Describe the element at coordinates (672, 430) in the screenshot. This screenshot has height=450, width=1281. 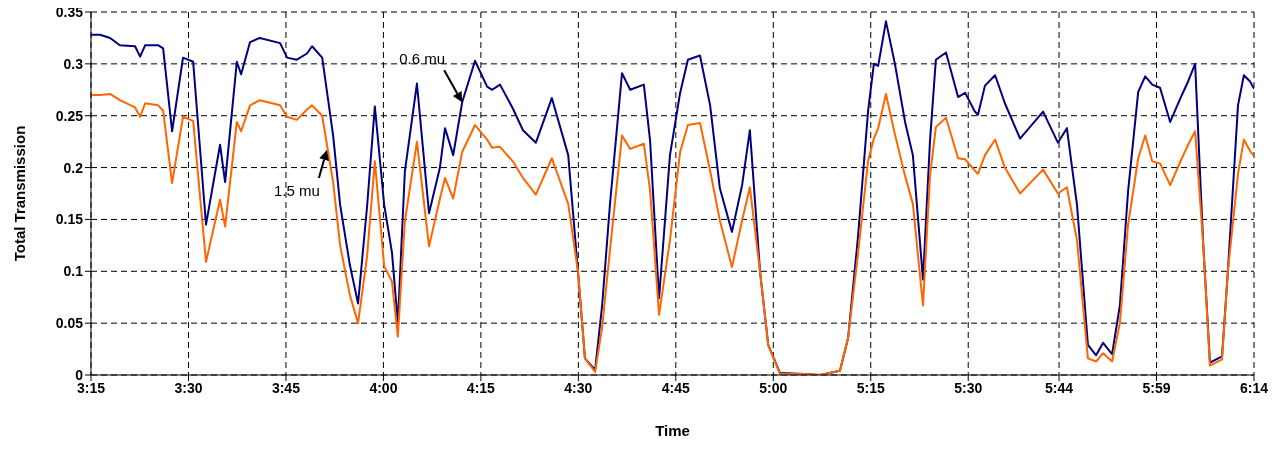
I see `x-axis-title: Time` at that location.